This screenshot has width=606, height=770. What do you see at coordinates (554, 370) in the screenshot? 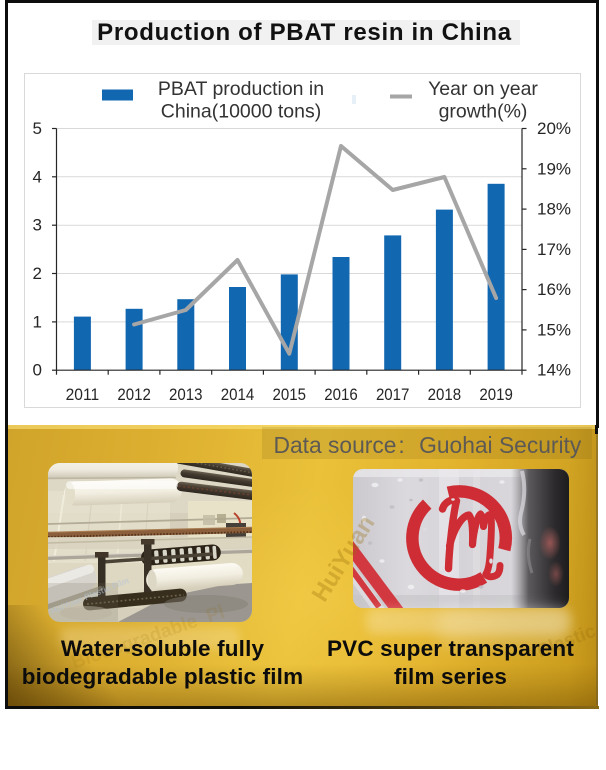
I see `svg-text: 14%` at bounding box center [554, 370].